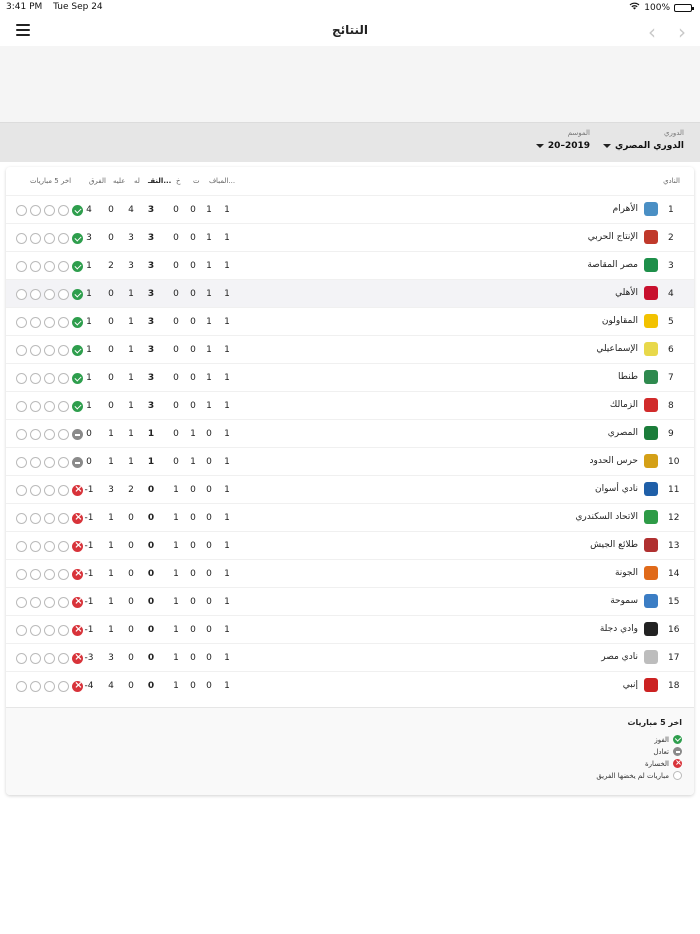  What do you see at coordinates (671, 434) in the screenshot?
I see `cell-position: 9` at bounding box center [671, 434].